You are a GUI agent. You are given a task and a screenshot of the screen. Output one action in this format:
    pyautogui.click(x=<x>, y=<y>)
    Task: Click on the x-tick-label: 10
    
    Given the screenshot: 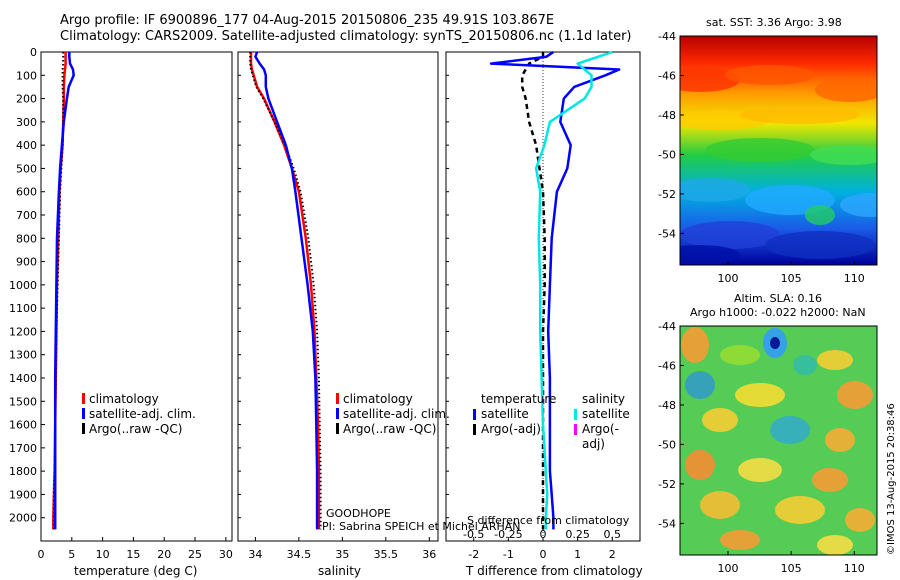 What is the action you would take?
    pyautogui.click(x=103, y=554)
    